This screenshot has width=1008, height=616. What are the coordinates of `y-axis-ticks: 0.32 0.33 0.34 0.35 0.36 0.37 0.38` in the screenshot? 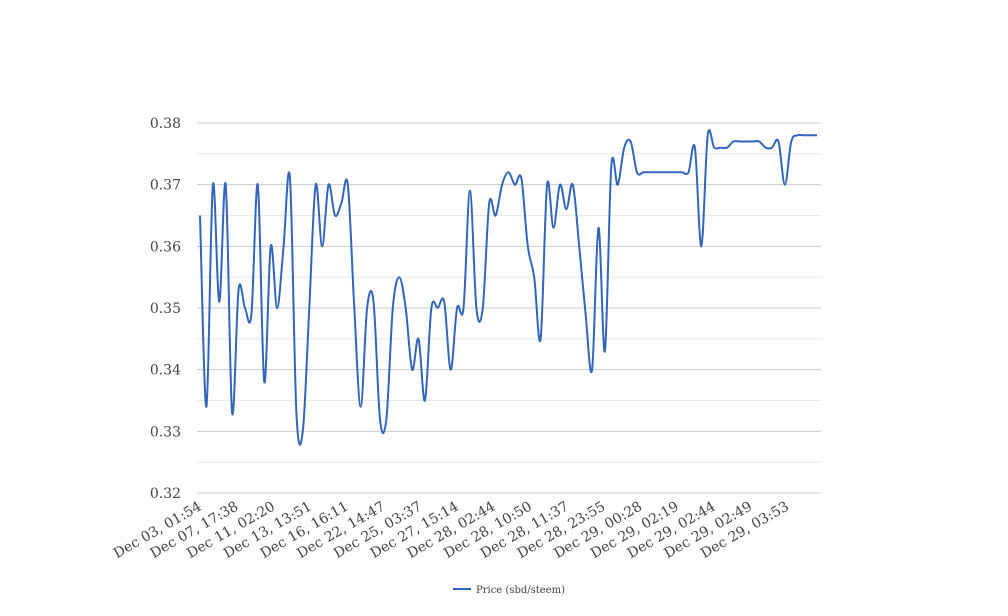 It's located at (165, 309).